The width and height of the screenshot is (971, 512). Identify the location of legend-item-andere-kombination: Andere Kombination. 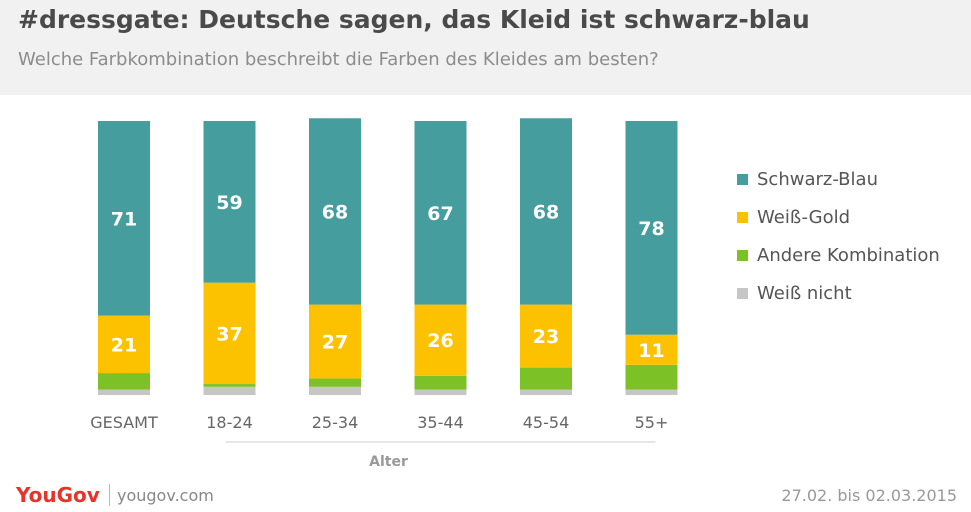
(838, 255).